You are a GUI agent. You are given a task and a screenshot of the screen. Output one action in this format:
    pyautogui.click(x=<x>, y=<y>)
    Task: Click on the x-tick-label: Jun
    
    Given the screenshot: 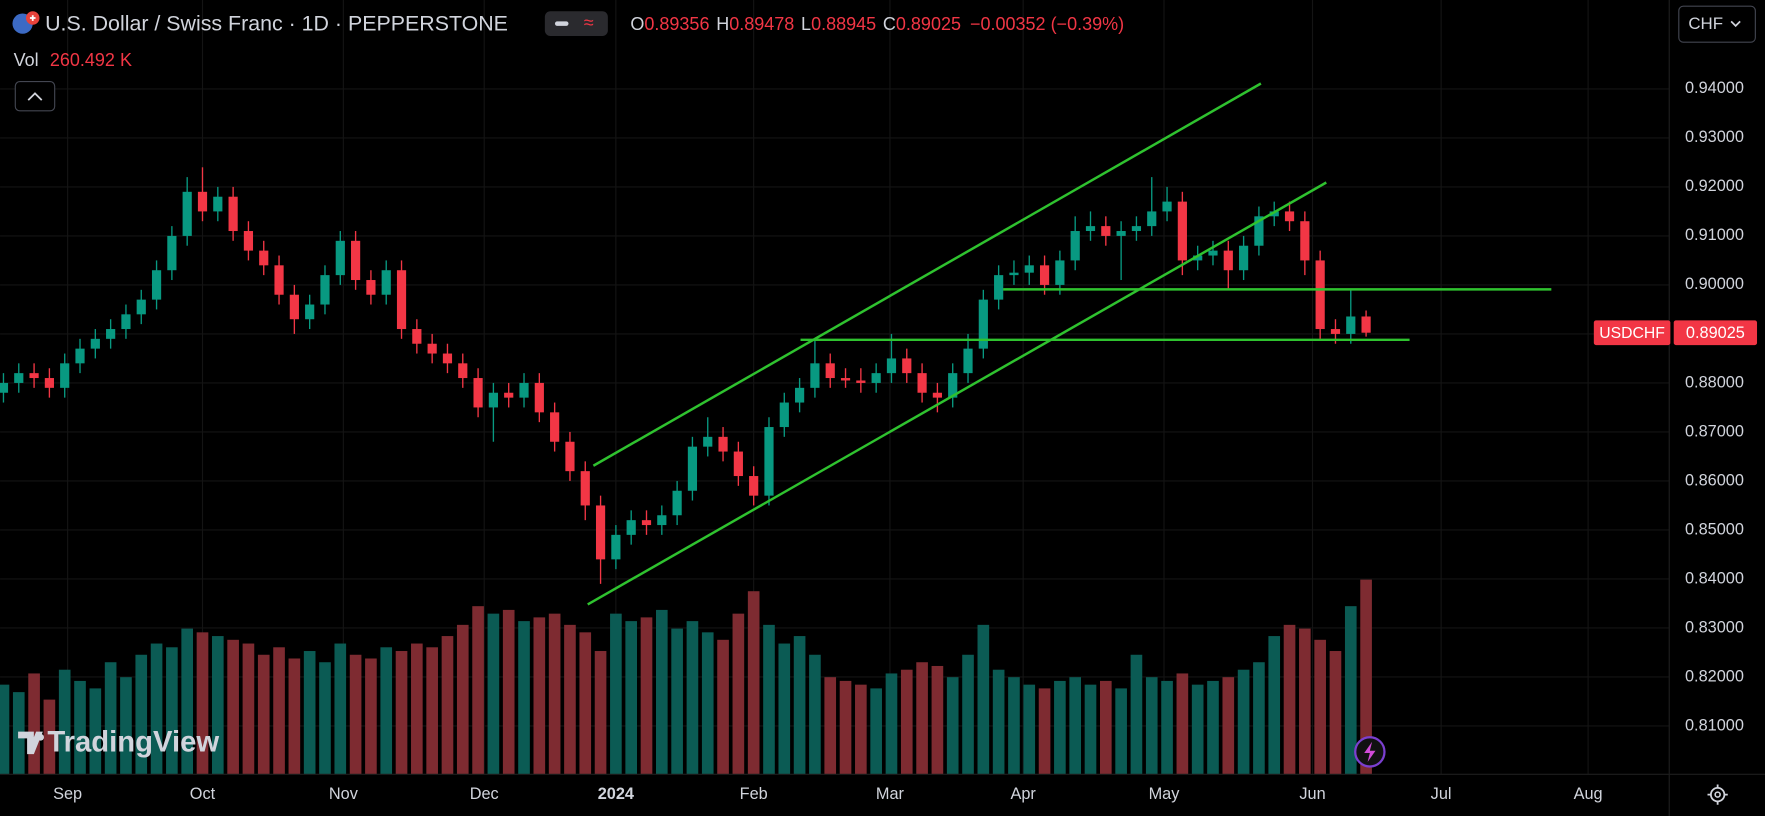 What is the action you would take?
    pyautogui.click(x=1312, y=794)
    